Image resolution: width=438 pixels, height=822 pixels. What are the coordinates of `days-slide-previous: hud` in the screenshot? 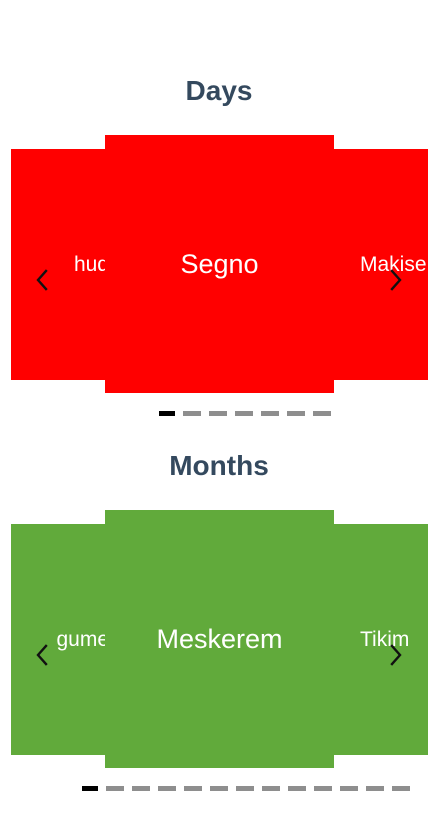 It's located at (61, 264).